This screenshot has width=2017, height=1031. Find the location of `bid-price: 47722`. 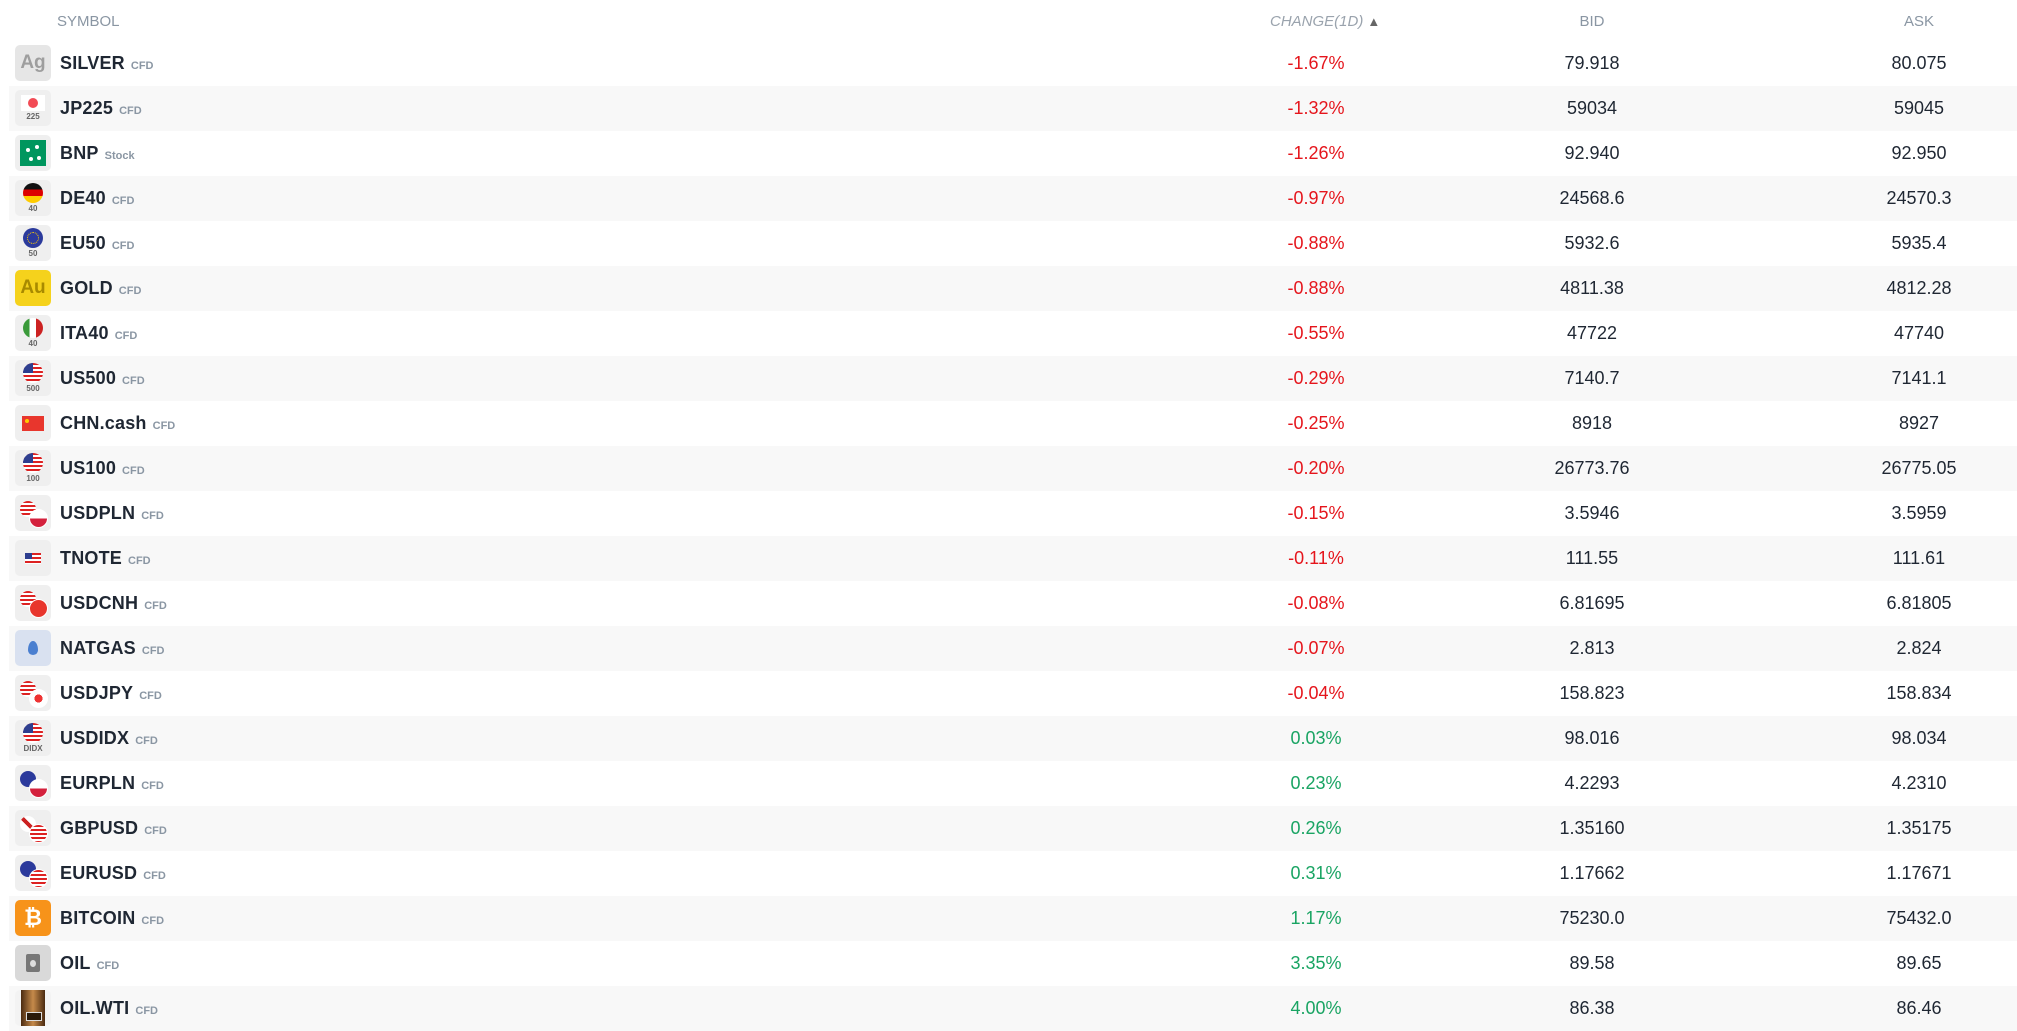

bid-price: 47722 is located at coordinates (1592, 333).